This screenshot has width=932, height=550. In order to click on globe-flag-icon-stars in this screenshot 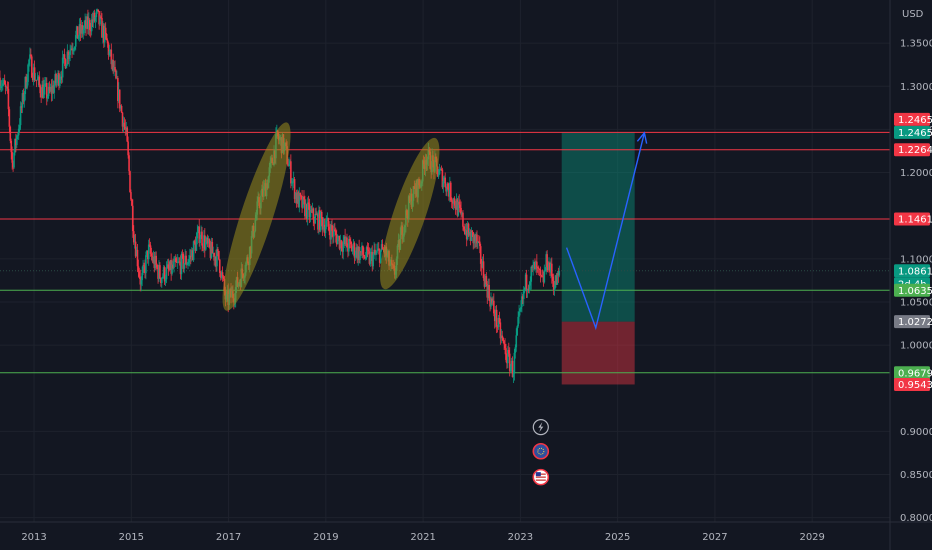, I will do `click(541, 451)`.